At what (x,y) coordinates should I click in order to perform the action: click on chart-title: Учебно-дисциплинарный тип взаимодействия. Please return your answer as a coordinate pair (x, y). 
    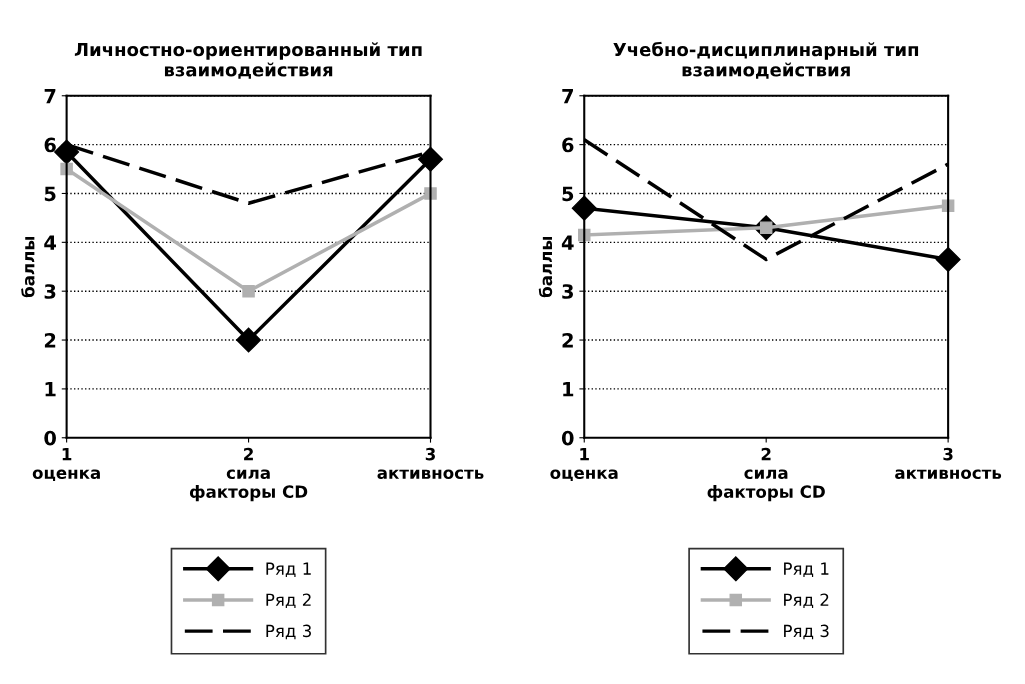
    Looking at the image, I should click on (766, 60).